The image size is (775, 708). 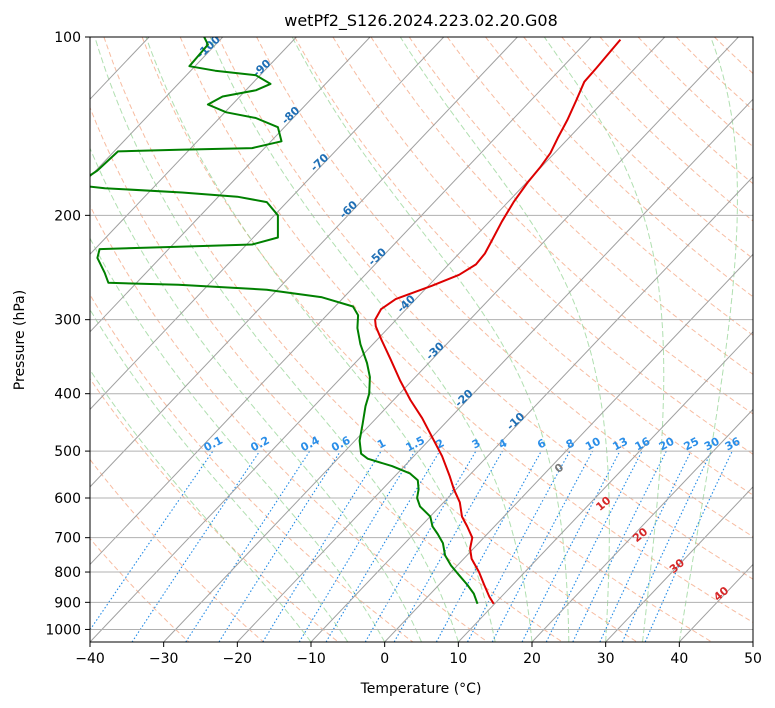 What do you see at coordinates (320, 162) in the screenshot?
I see `isotherm-label: -70` at bounding box center [320, 162].